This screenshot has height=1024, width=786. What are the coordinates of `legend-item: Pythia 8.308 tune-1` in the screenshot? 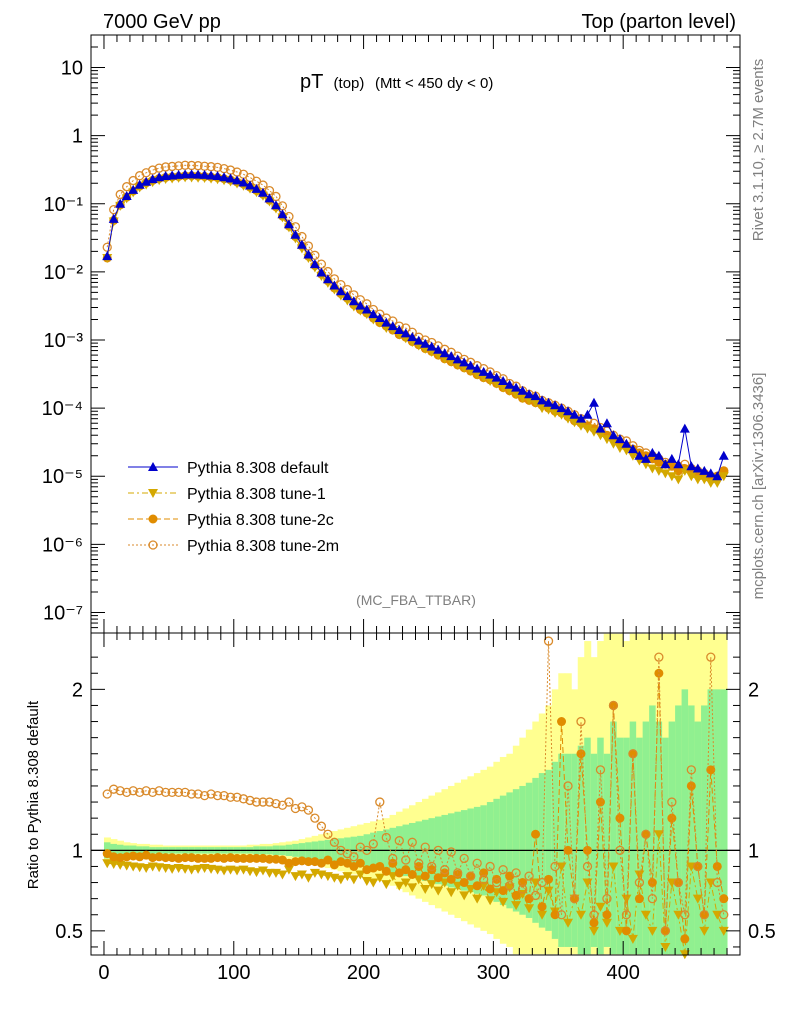 It's located at (227, 494).